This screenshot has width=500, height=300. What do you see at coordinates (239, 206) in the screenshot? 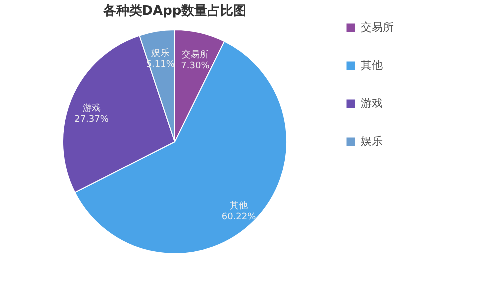
I see `slice-label: 其他` at bounding box center [239, 206].